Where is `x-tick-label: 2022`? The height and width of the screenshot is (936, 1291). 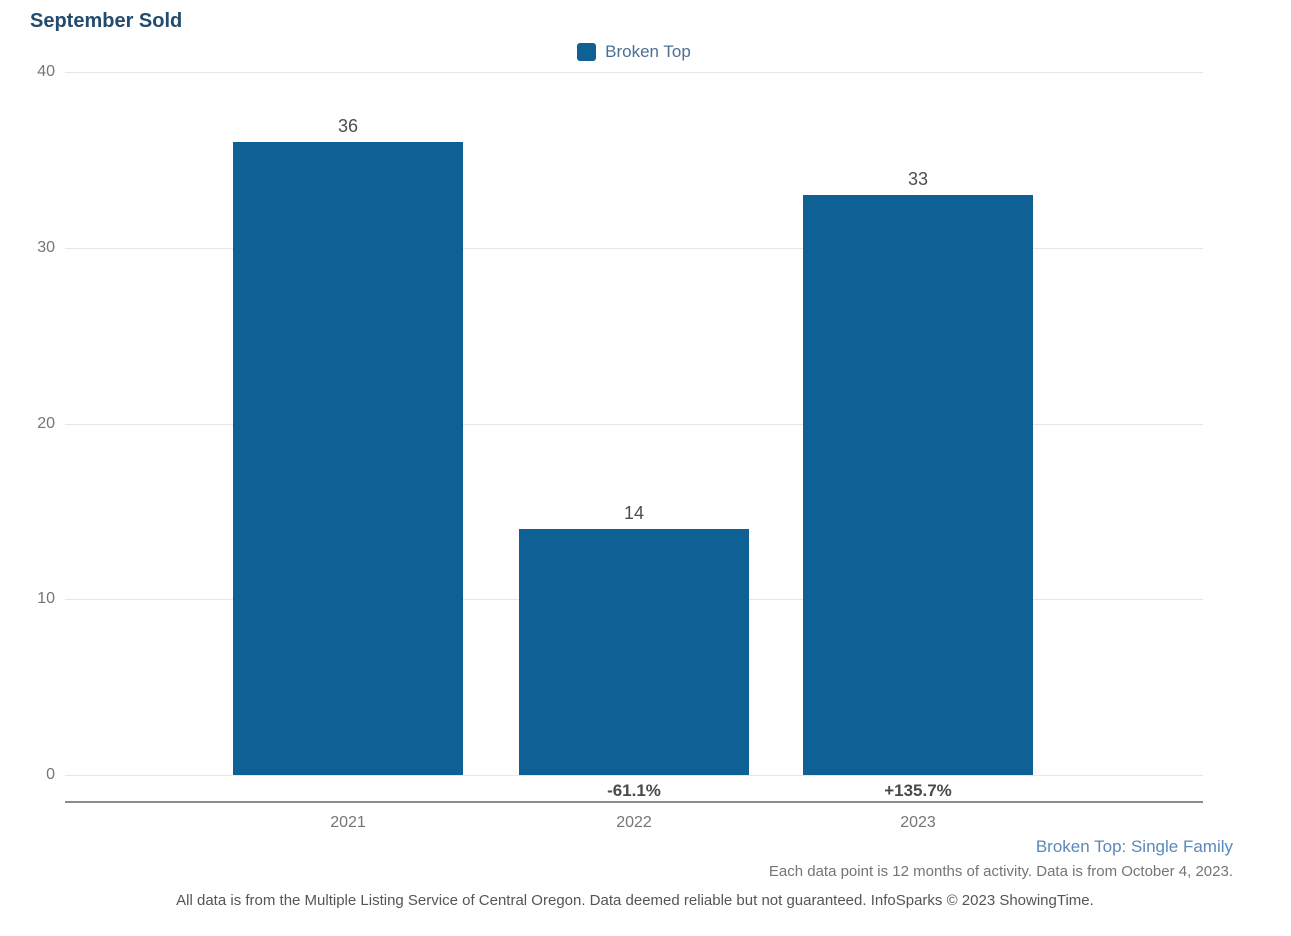
x-tick-label: 2022 is located at coordinates (634, 822).